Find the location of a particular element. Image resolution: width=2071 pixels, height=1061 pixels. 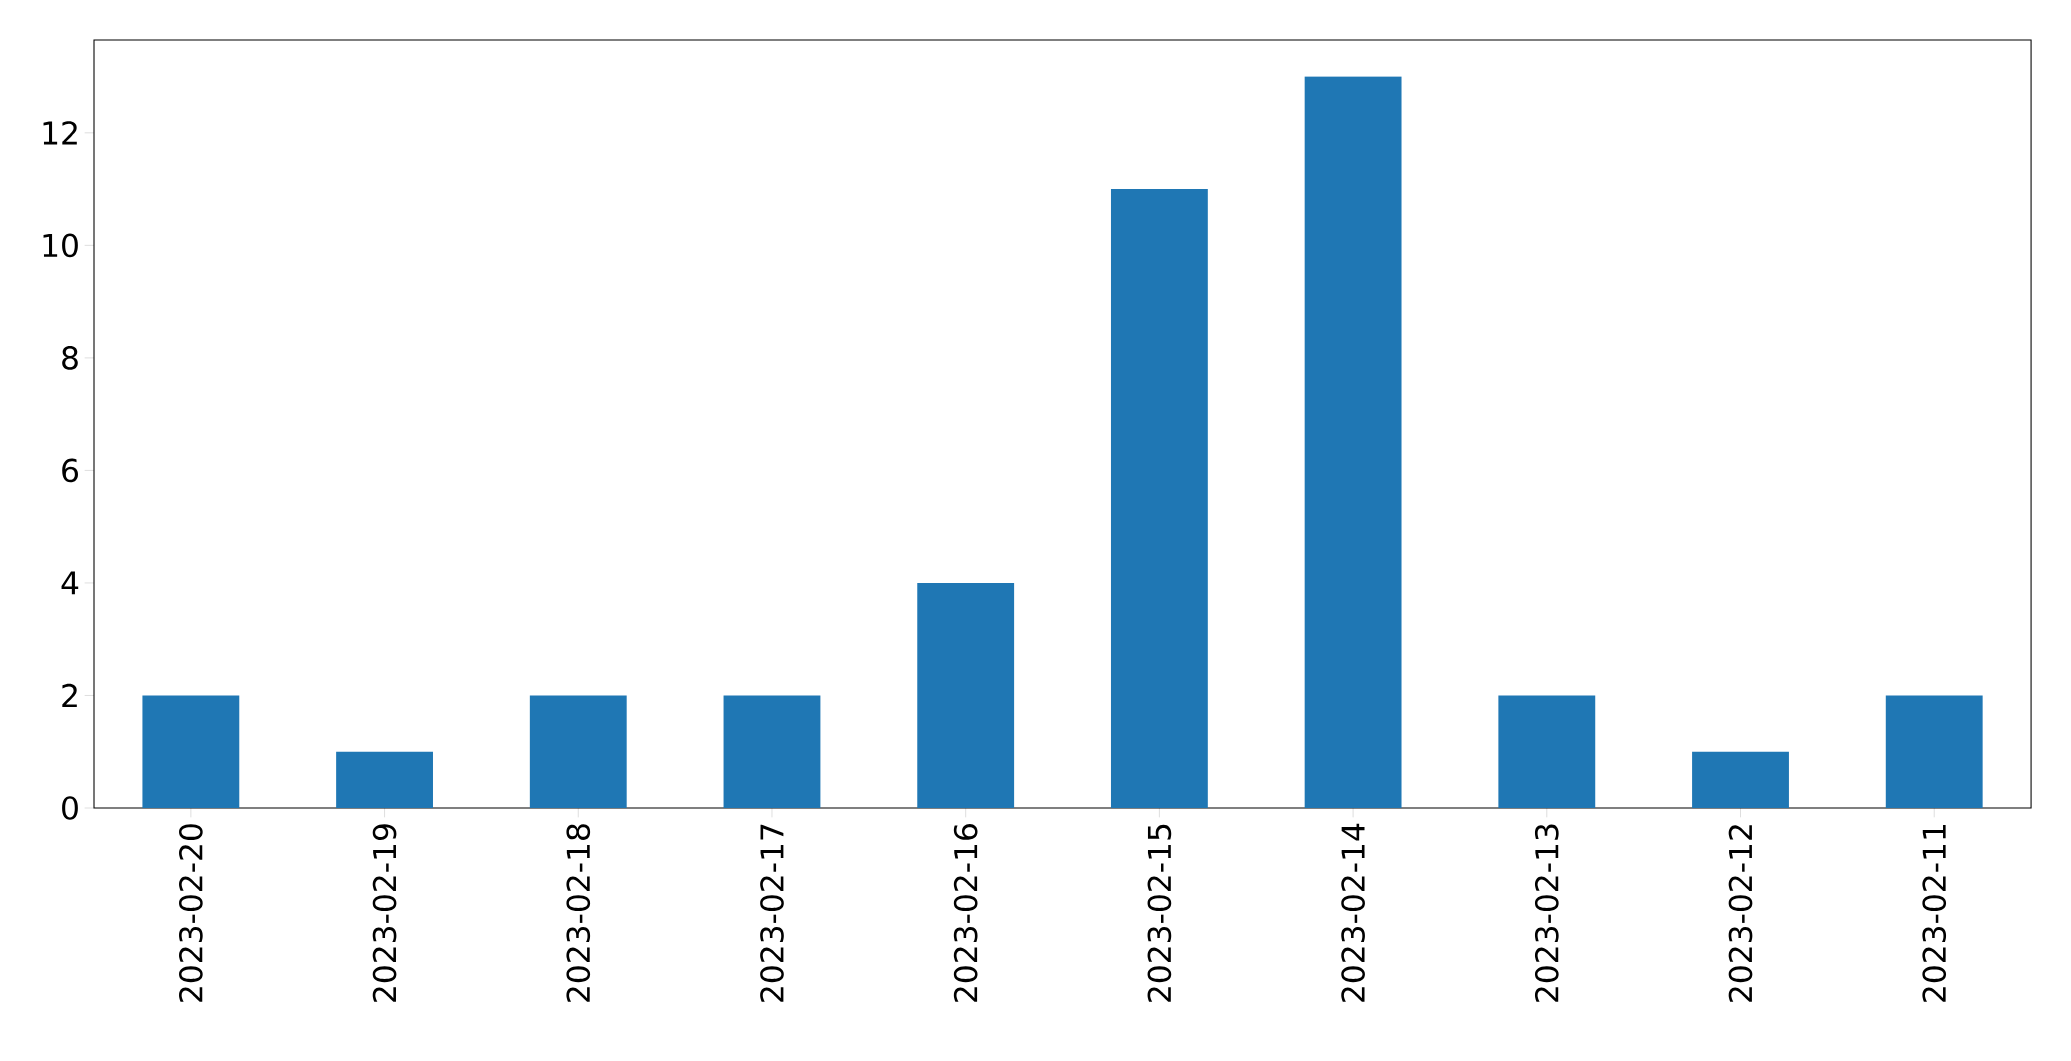

y-tick-label: 4 is located at coordinates (70, 583).